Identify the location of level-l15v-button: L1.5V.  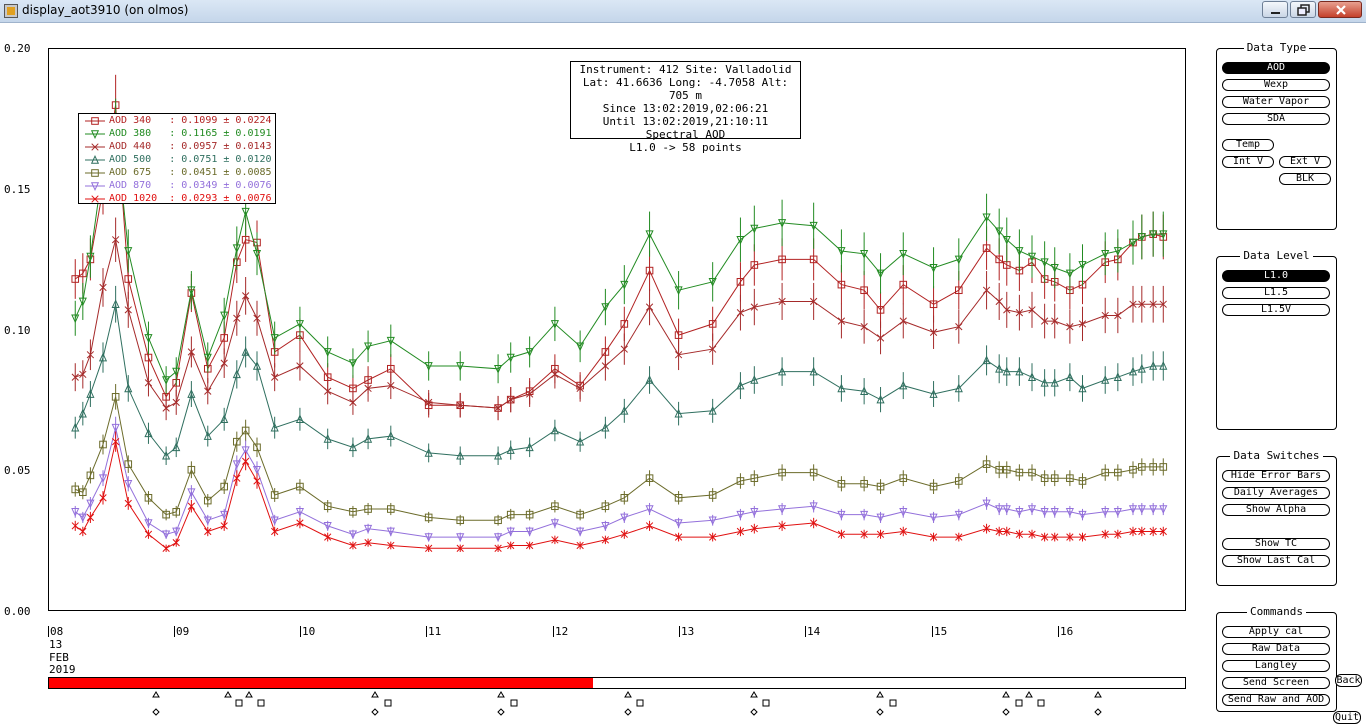
(1276, 310).